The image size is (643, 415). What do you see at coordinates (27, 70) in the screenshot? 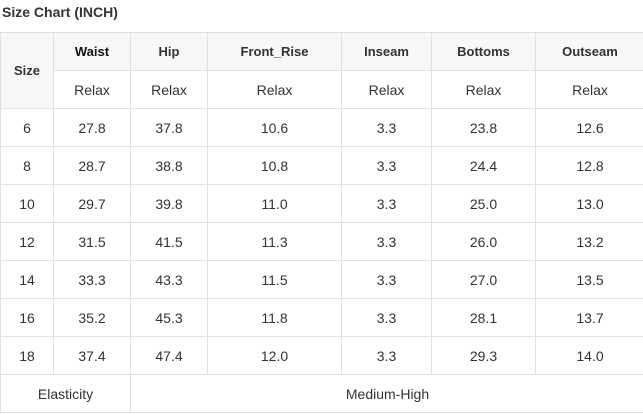
I see `size-header: Size` at bounding box center [27, 70].